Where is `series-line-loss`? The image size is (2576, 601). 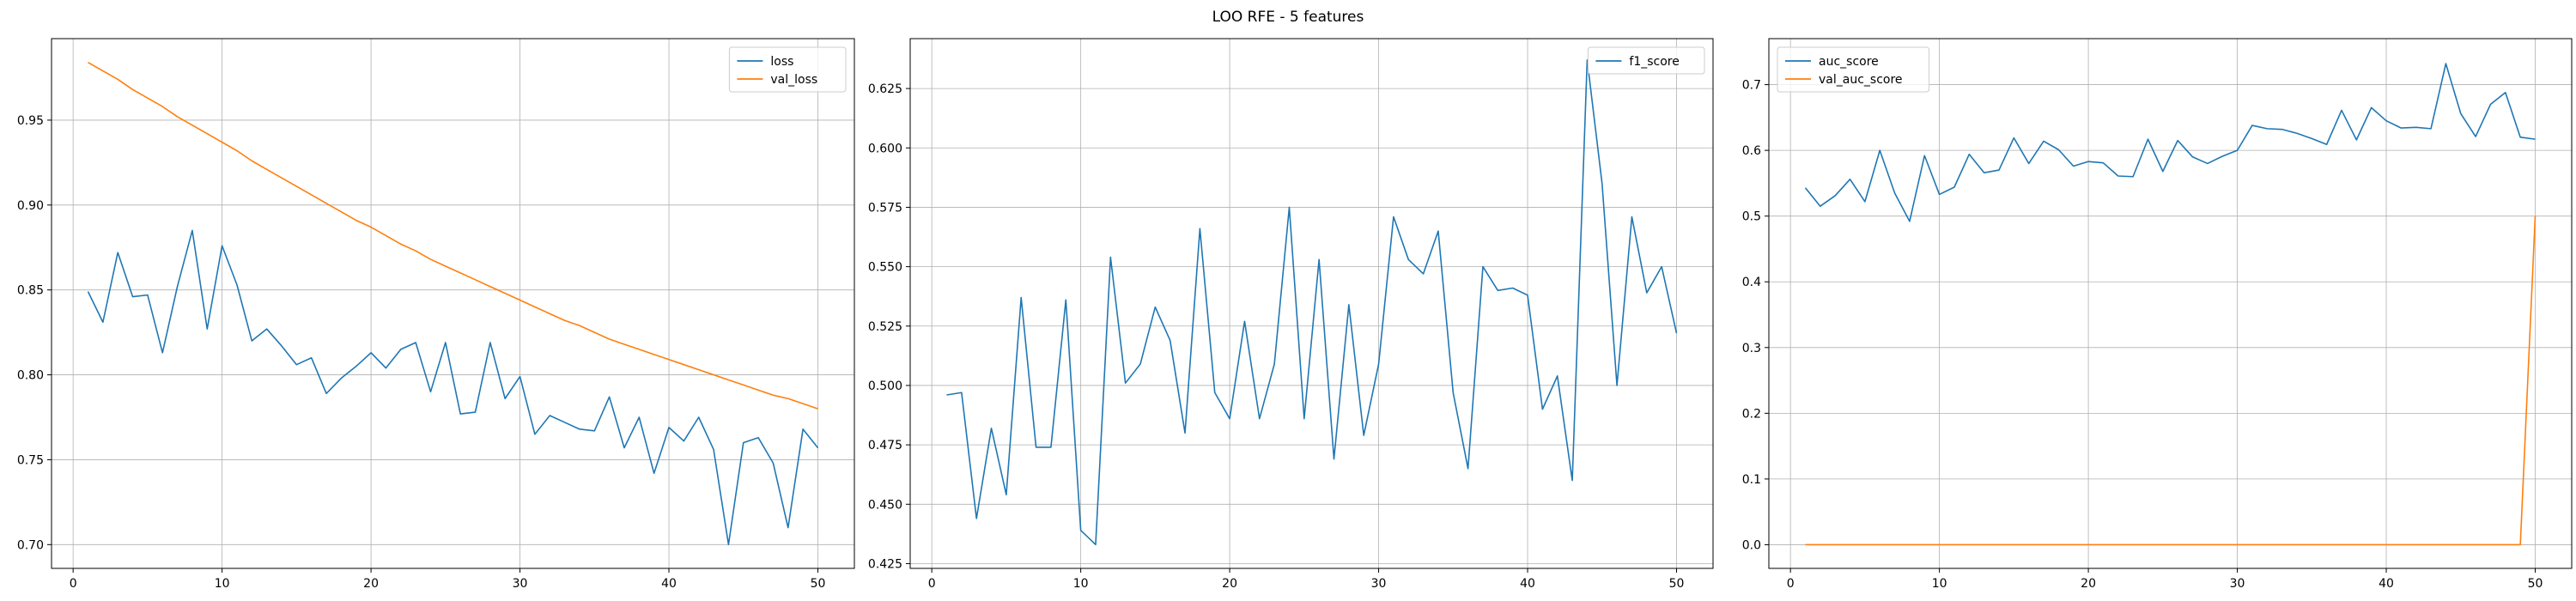 series-line-loss is located at coordinates (453, 387).